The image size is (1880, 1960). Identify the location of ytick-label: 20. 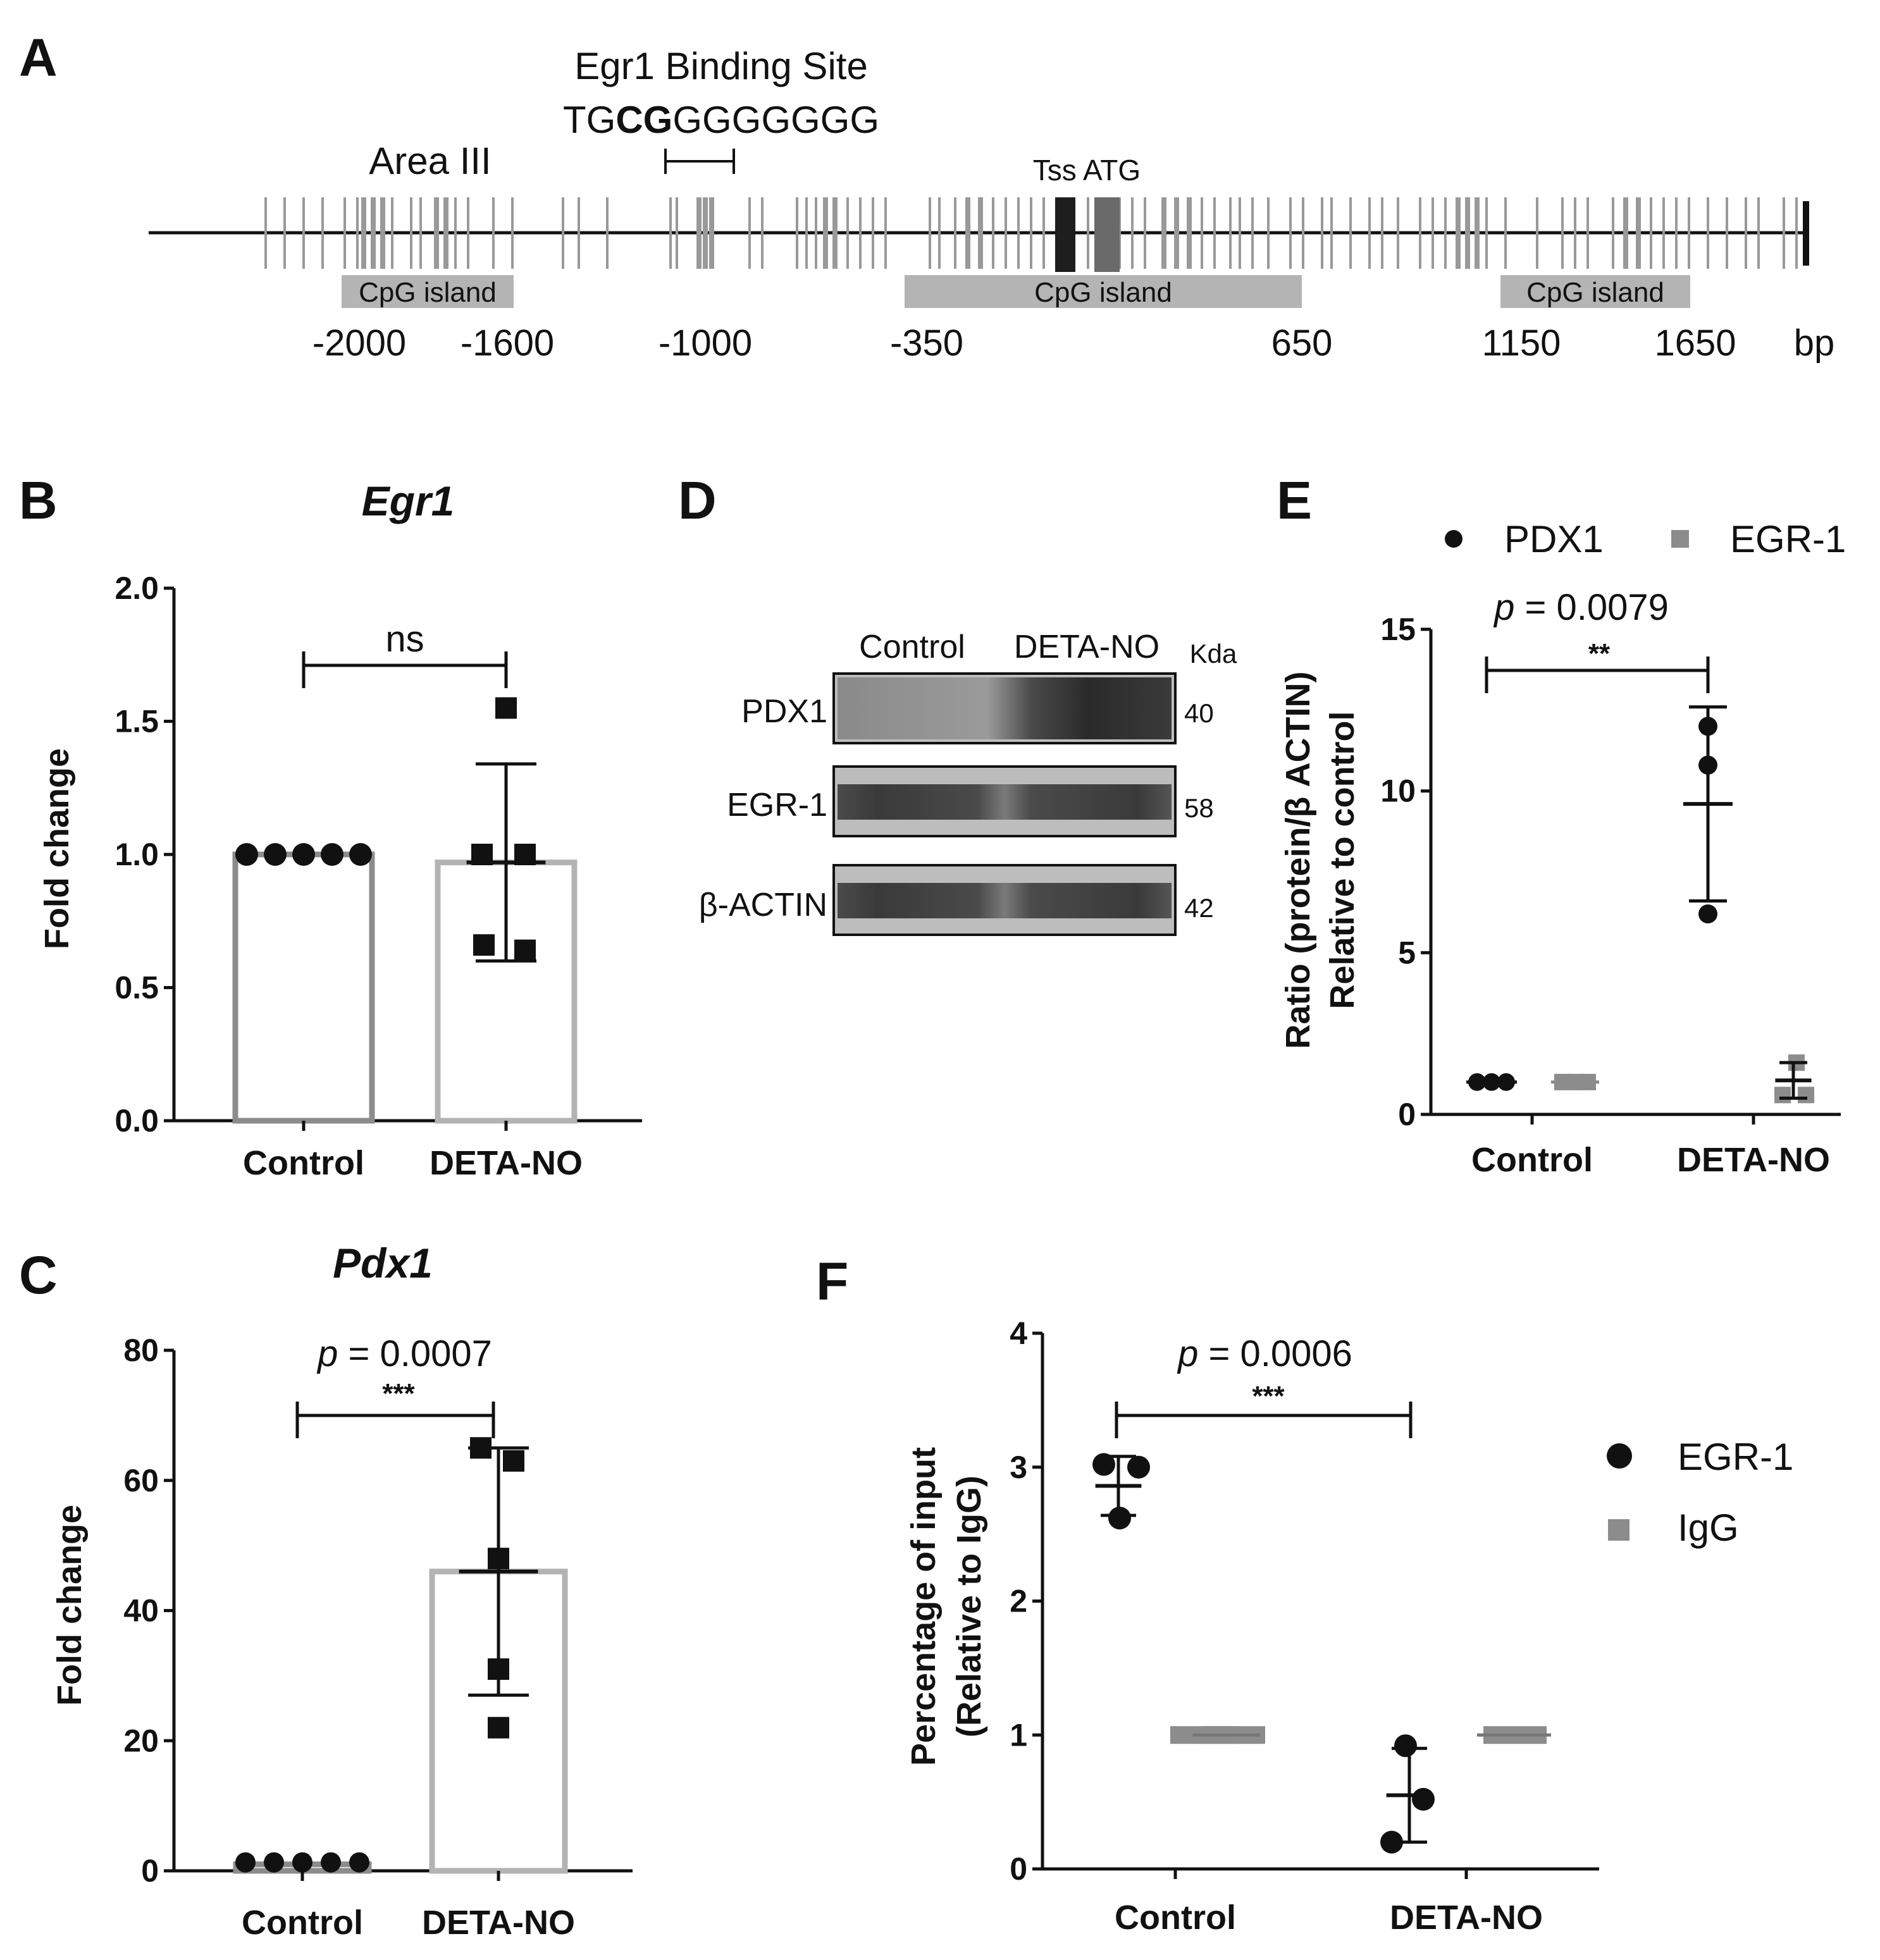
(141, 1740).